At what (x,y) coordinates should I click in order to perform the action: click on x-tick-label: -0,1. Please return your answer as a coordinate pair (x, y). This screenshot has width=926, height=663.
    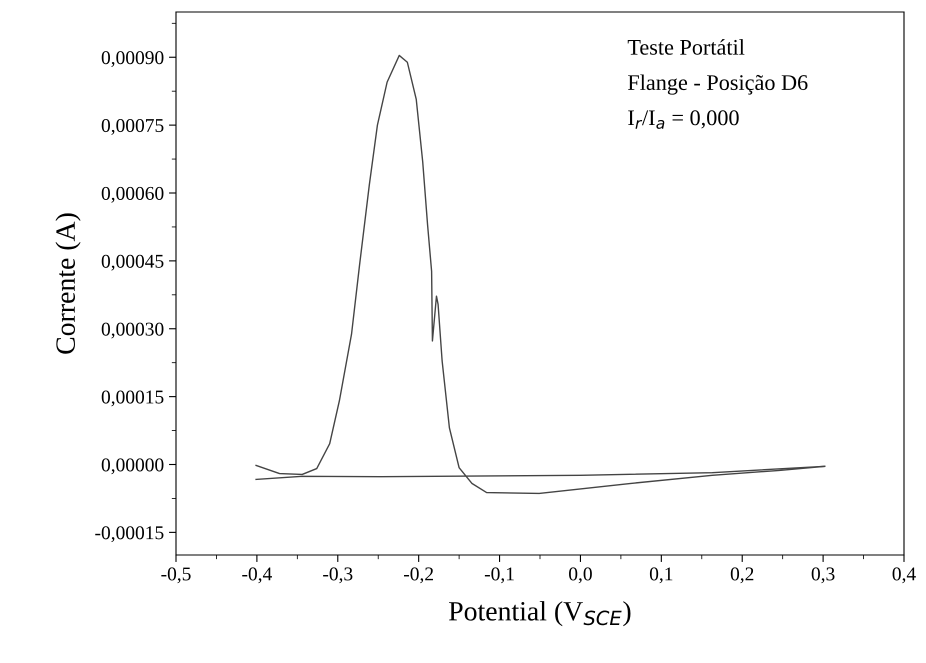
    Looking at the image, I should click on (499, 575).